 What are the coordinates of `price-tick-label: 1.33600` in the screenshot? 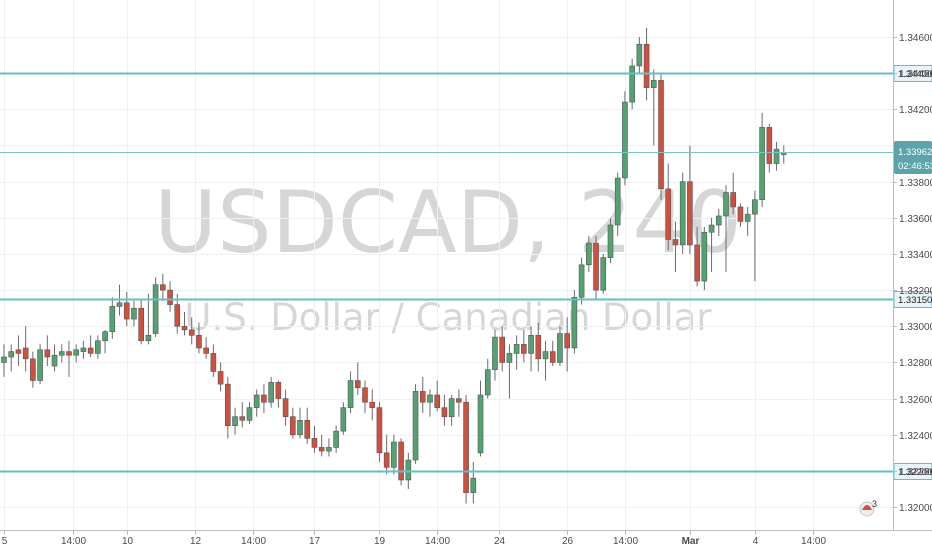 It's located at (915, 219).